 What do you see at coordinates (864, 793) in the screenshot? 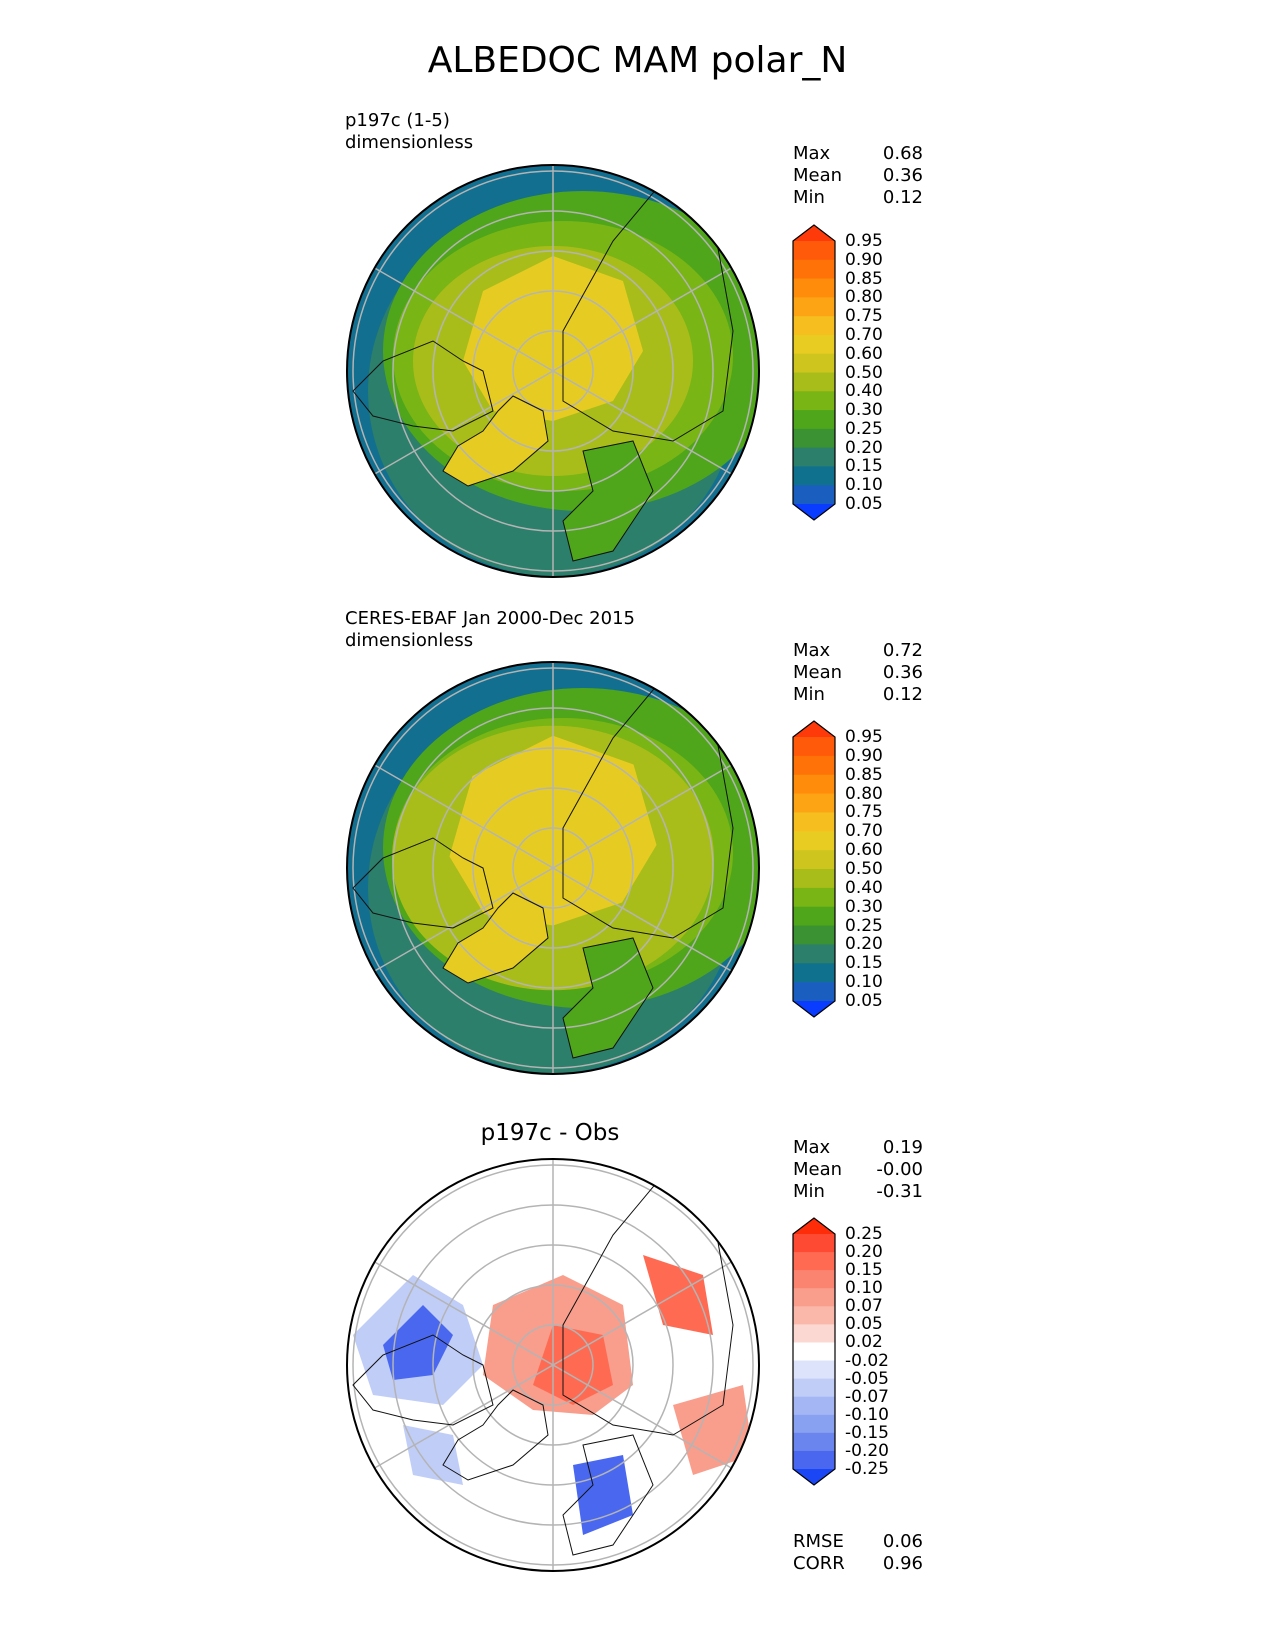
I see `colorbar-tick-label: 0.80` at bounding box center [864, 793].